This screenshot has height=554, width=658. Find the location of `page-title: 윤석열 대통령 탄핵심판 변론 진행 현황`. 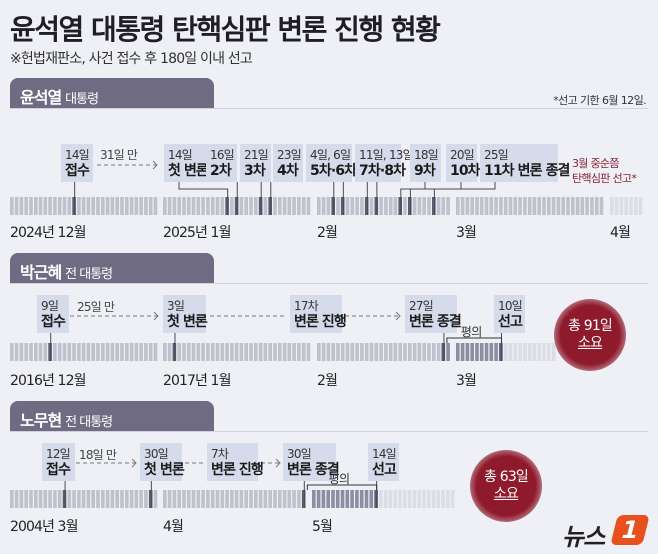

page-title: 윤석열 대통령 탄핵심판 변론 진행 현황 is located at coordinates (225, 29).